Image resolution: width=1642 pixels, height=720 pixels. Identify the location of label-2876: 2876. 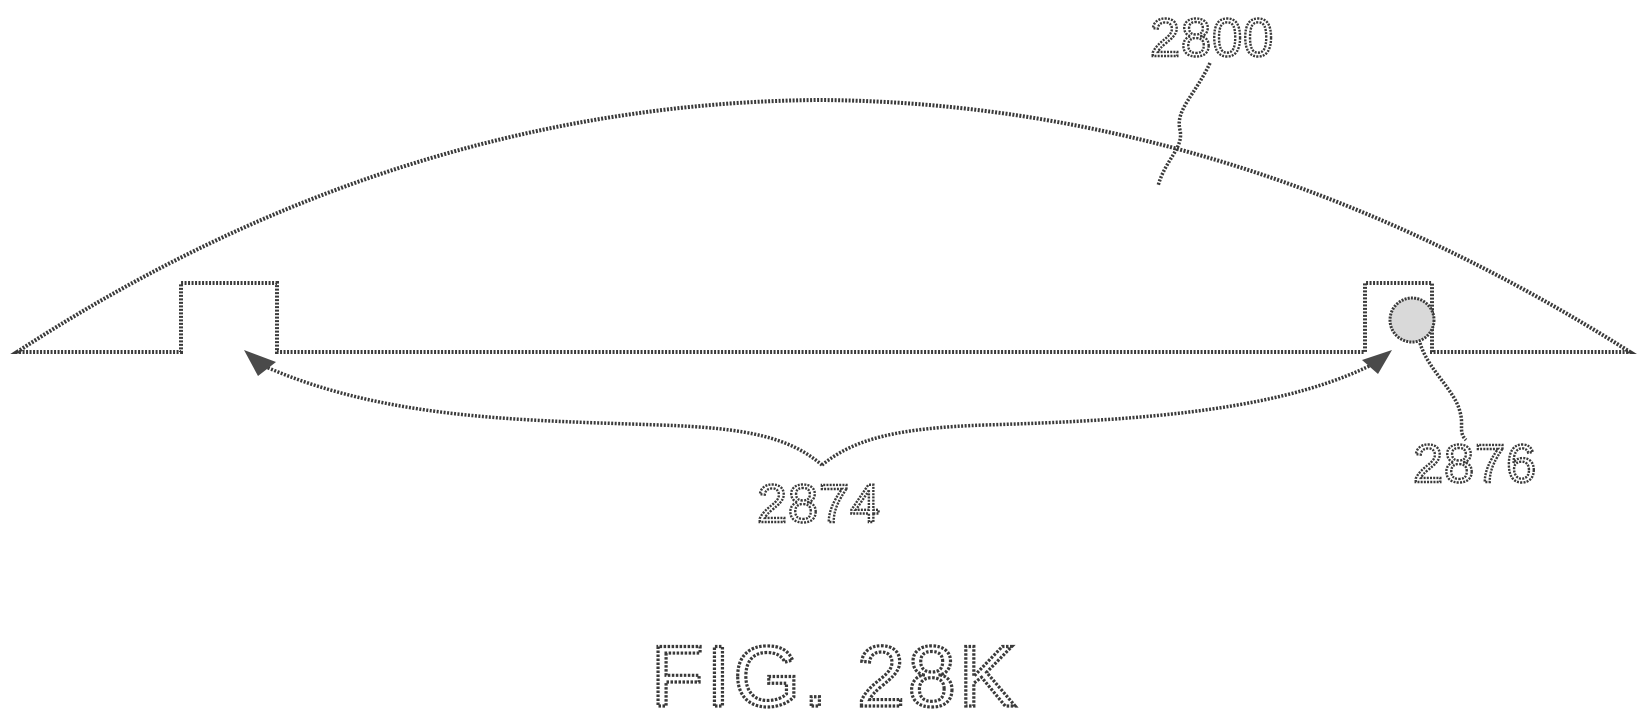
(1475, 464).